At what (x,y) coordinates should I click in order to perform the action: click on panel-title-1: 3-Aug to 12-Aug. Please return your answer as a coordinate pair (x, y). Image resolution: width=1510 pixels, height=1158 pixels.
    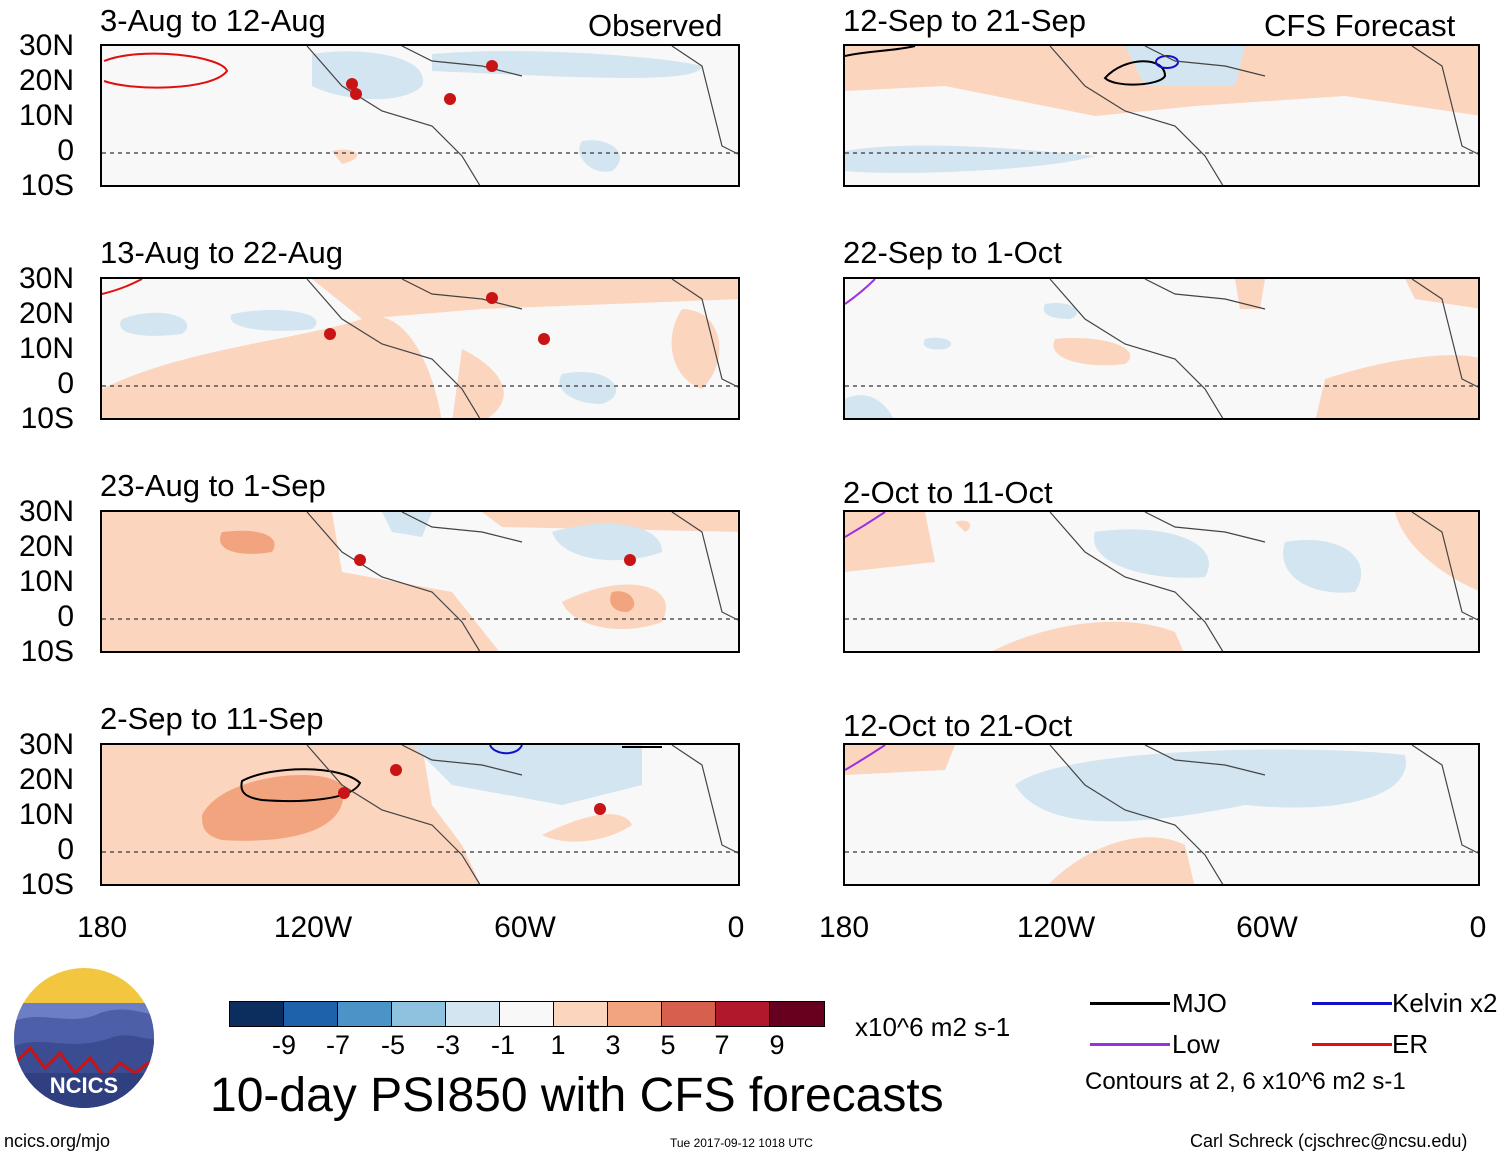
    Looking at the image, I should click on (213, 20).